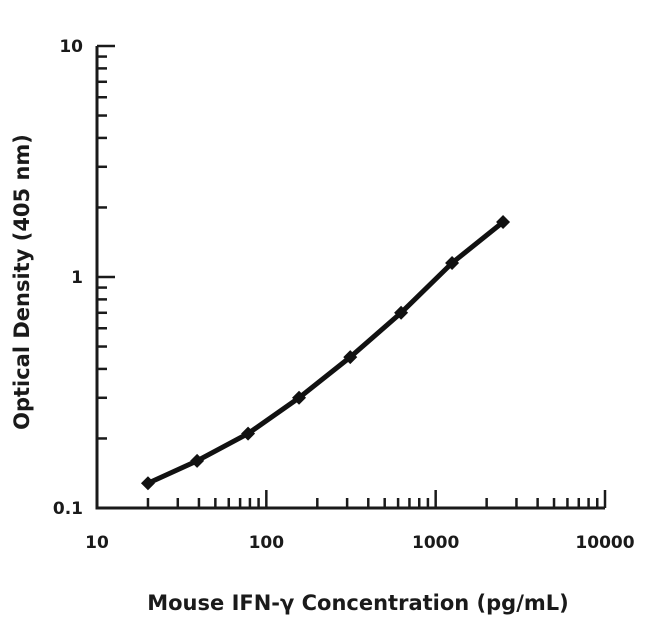 Image resolution: width=650 pixels, height=643 pixels. Describe the element at coordinates (267, 543) in the screenshot. I see `x-tick-label: 100` at that location.